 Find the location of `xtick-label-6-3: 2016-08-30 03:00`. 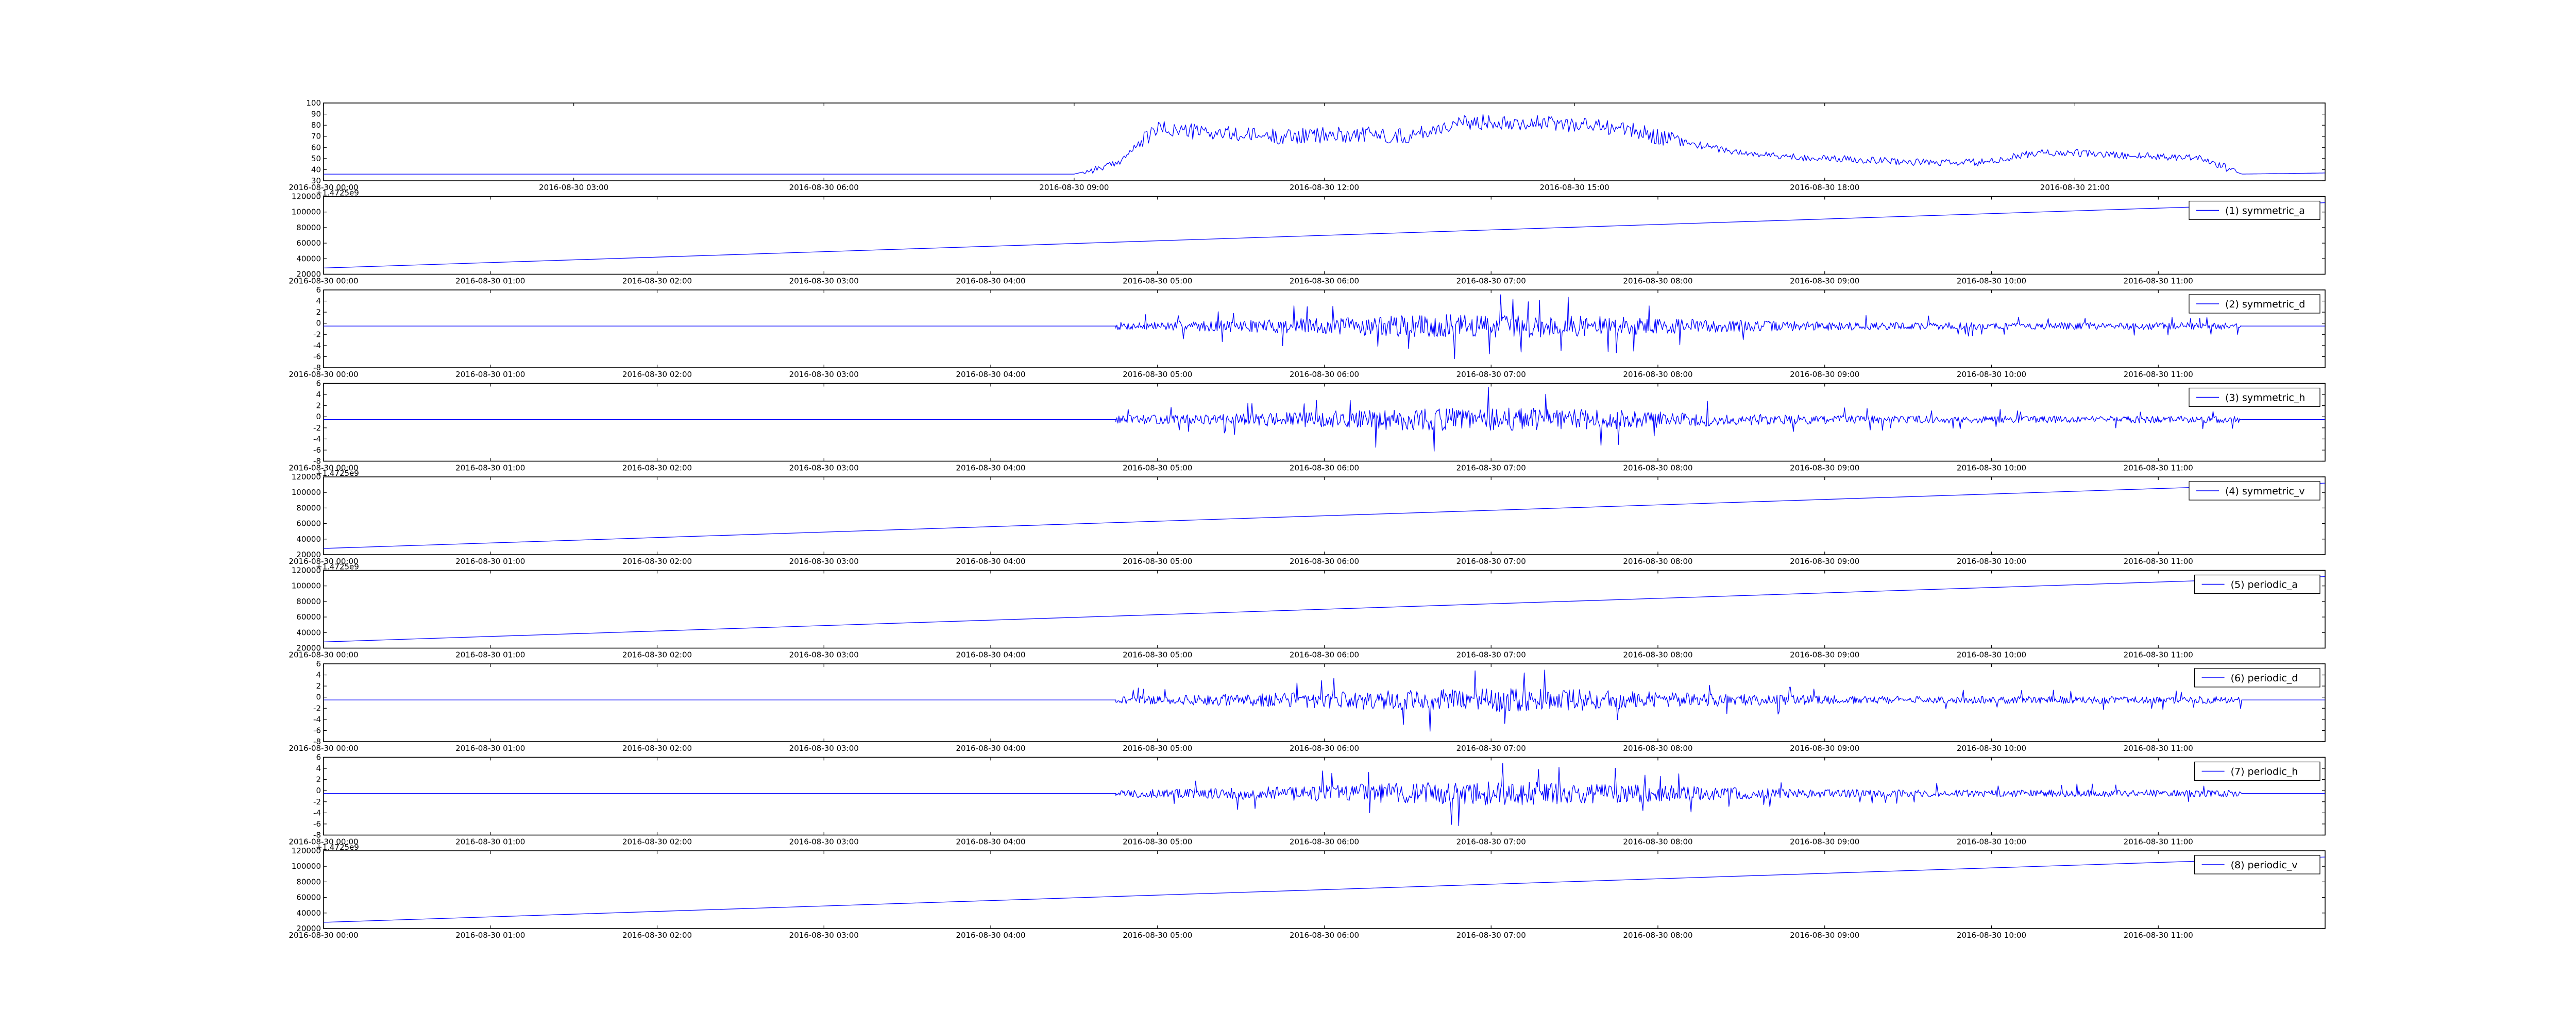

xtick-label-6-3: 2016-08-30 03:00 is located at coordinates (824, 749).